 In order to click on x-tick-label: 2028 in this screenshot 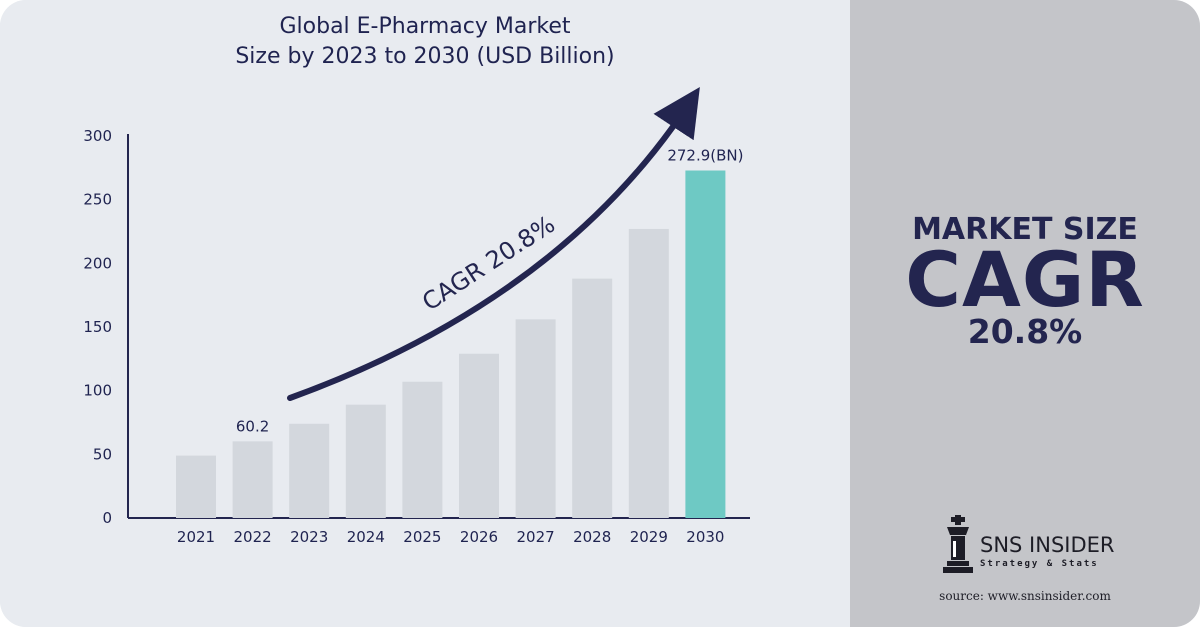, I will do `click(592, 537)`.